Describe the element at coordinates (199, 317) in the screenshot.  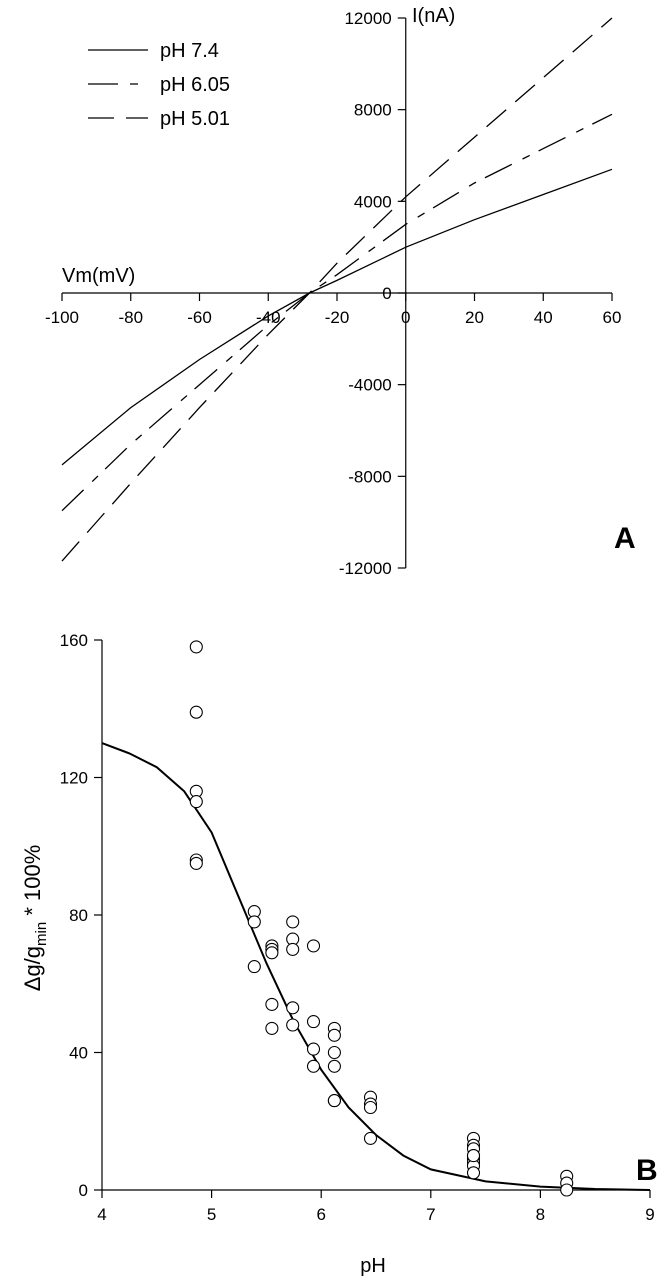
I see `panel-a-x-tick-label: -60` at that location.